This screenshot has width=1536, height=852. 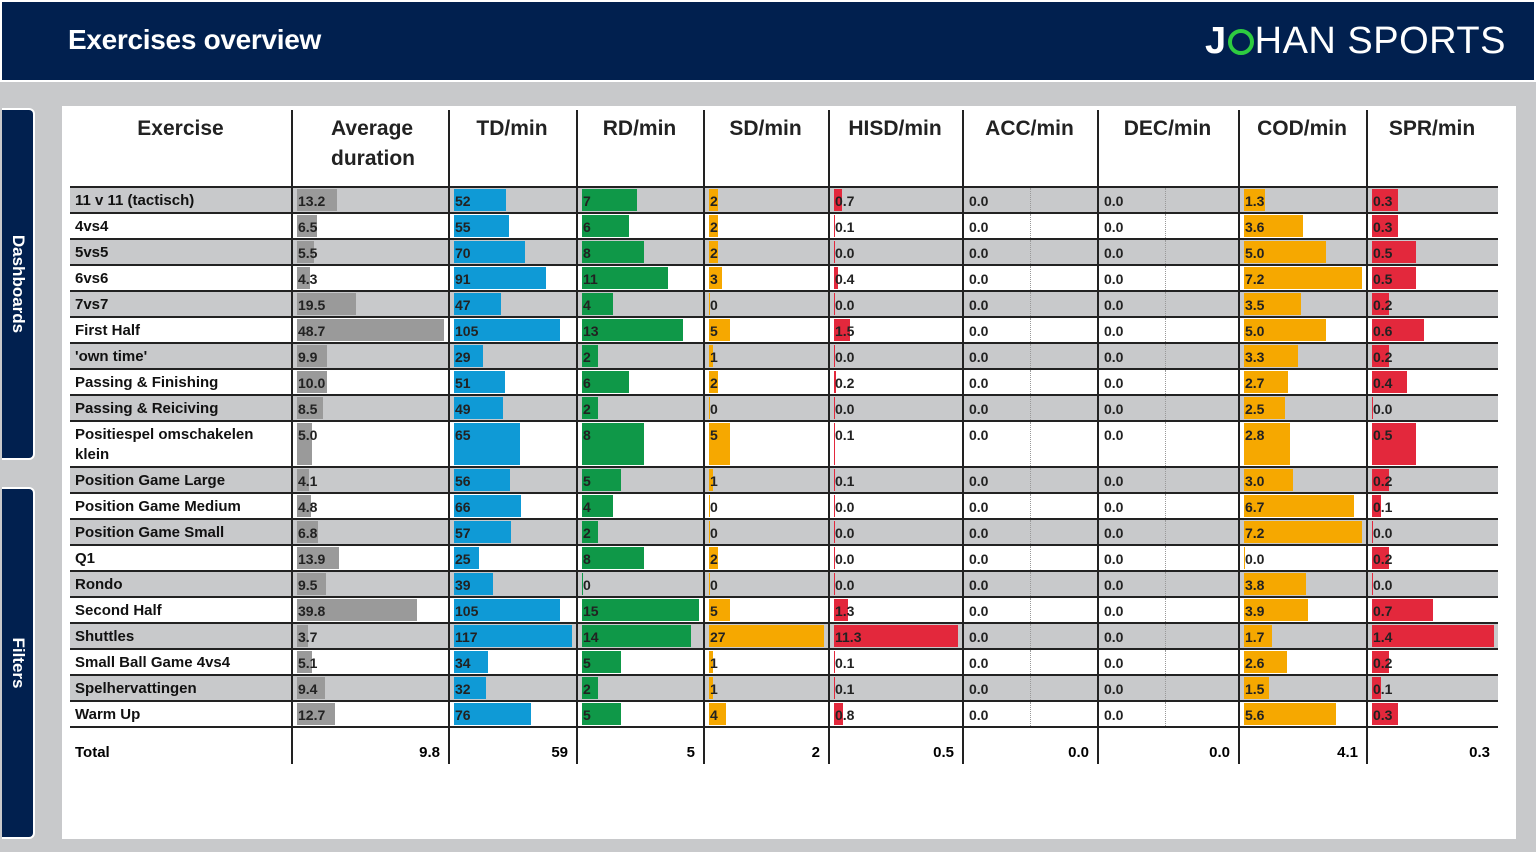 What do you see at coordinates (845, 689) in the screenshot?
I see `value-hisd: 0.1` at bounding box center [845, 689].